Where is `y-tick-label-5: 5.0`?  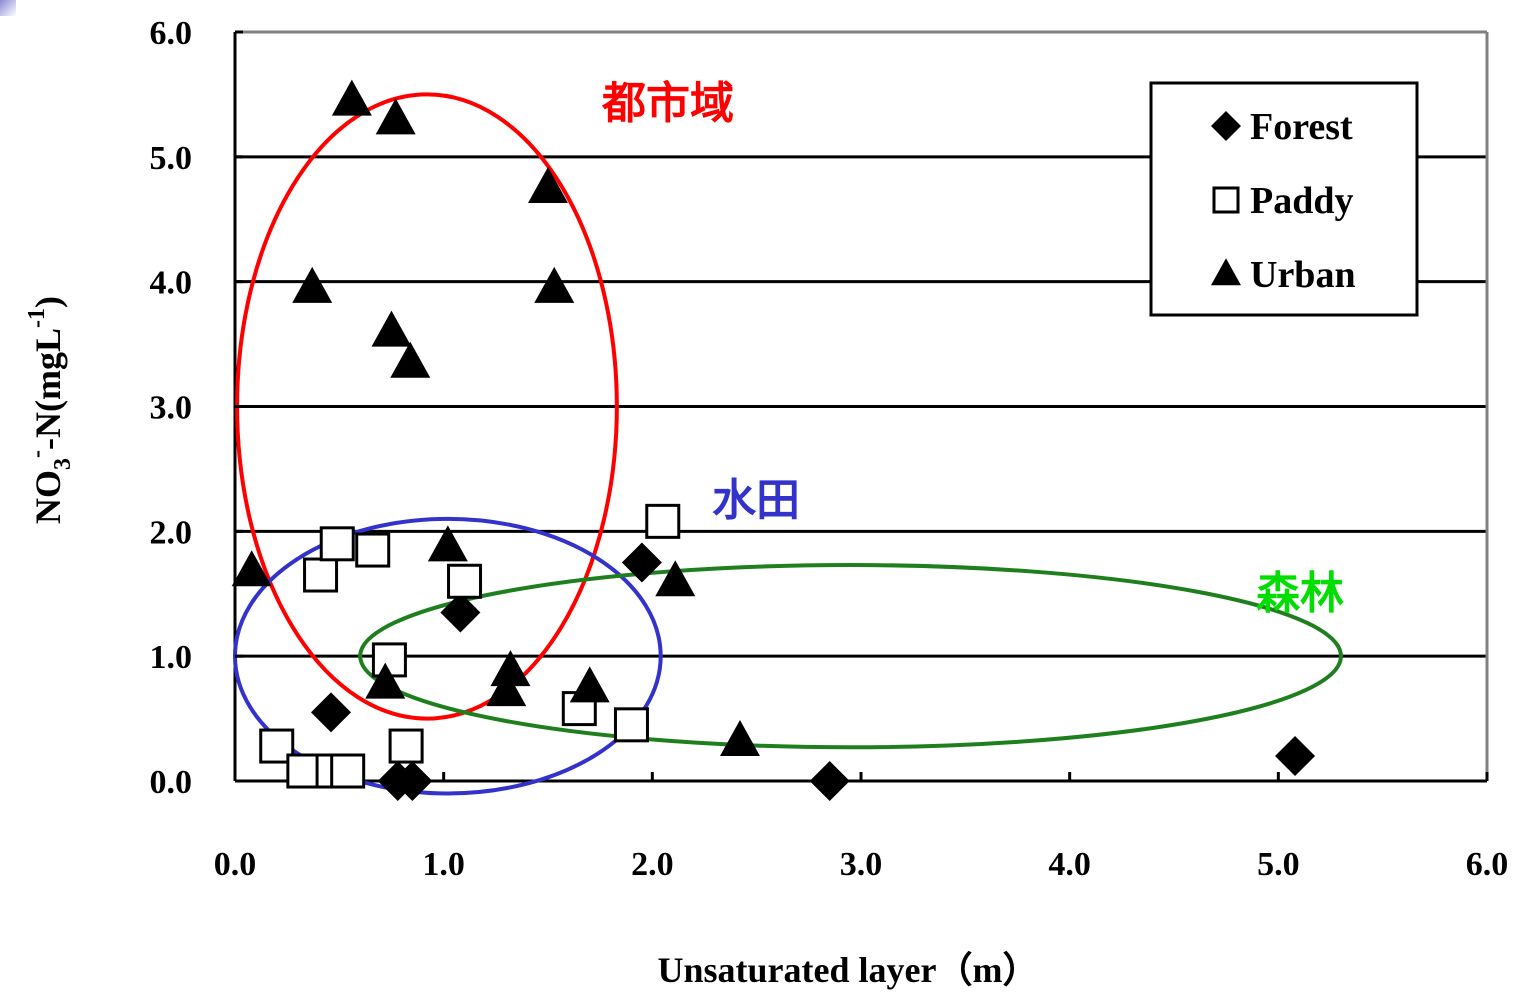 y-tick-label-5: 5.0 is located at coordinates (171, 158).